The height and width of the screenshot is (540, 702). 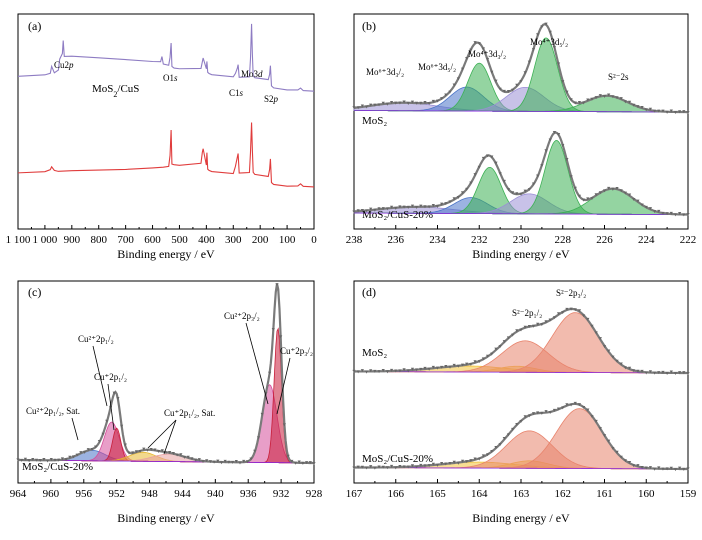 I want to click on panel-a-tick-label: 700, so click(x=125, y=240).